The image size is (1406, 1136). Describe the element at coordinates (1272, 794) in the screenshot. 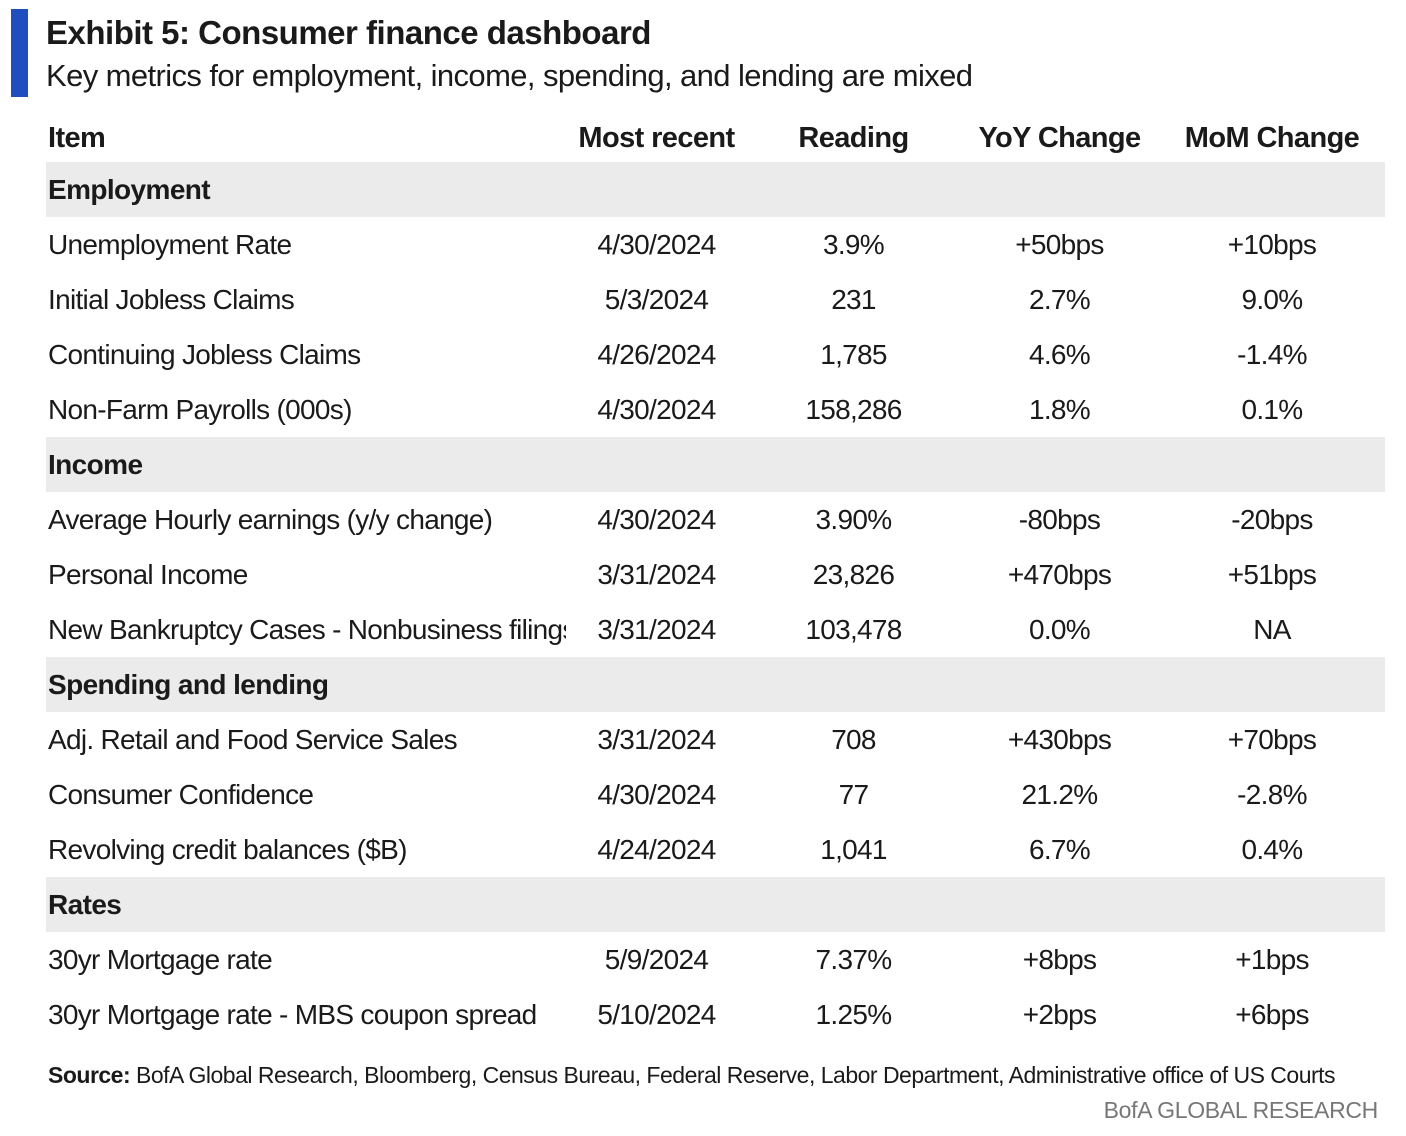

I see `mom-change-cell: -2.8%` at that location.